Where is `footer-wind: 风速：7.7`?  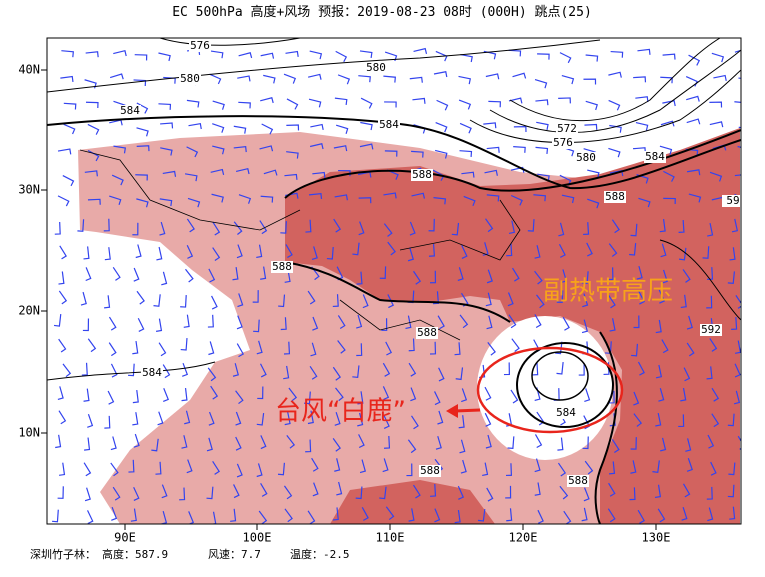
footer-wind: 风速：7.7 is located at coordinates (234, 554).